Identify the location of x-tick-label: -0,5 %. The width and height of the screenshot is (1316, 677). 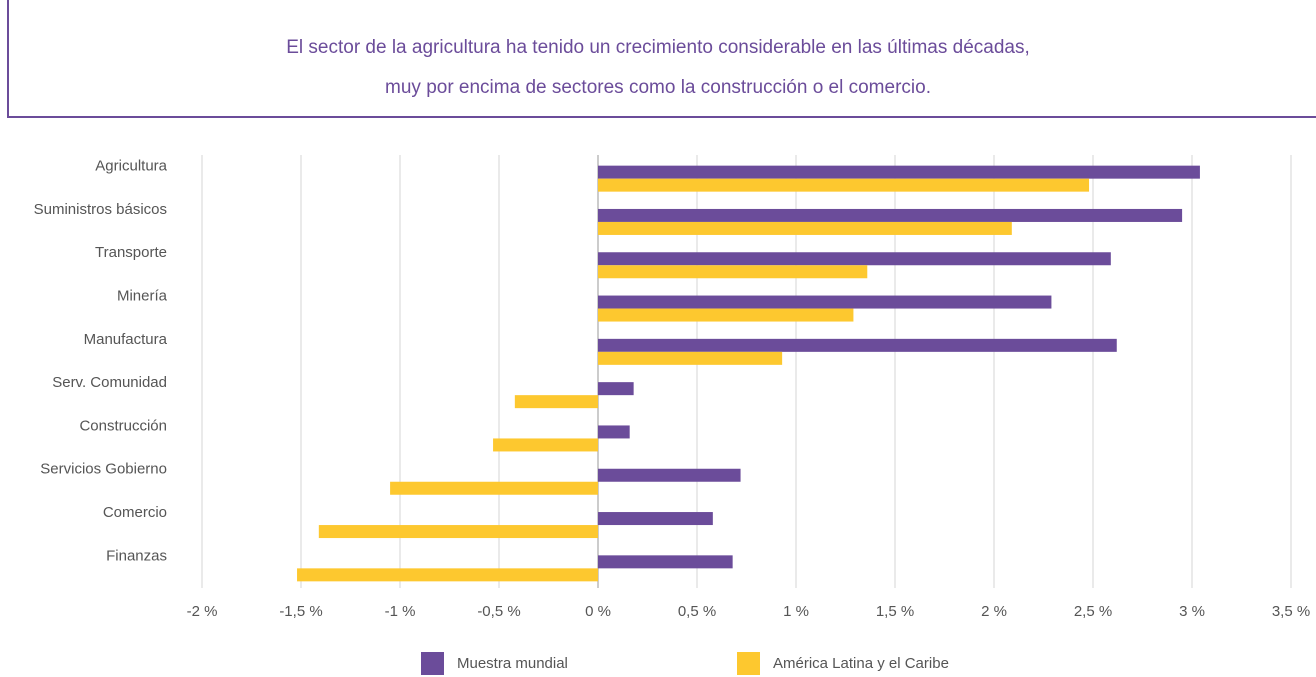
(498, 611).